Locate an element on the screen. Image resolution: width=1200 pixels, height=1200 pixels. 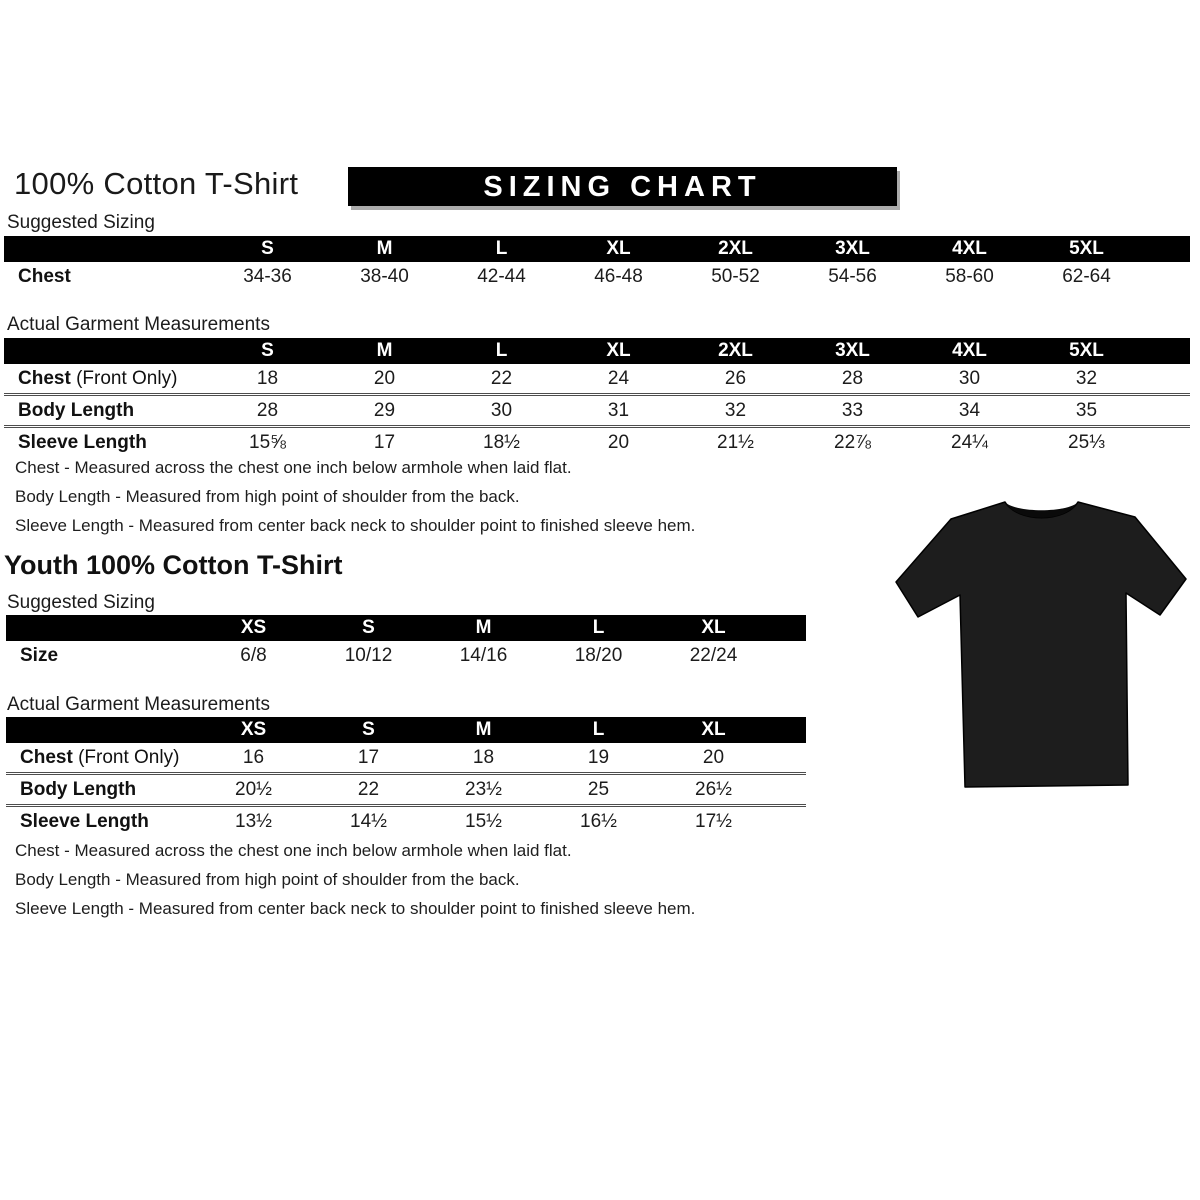
cell: 50-52 is located at coordinates (735, 276).